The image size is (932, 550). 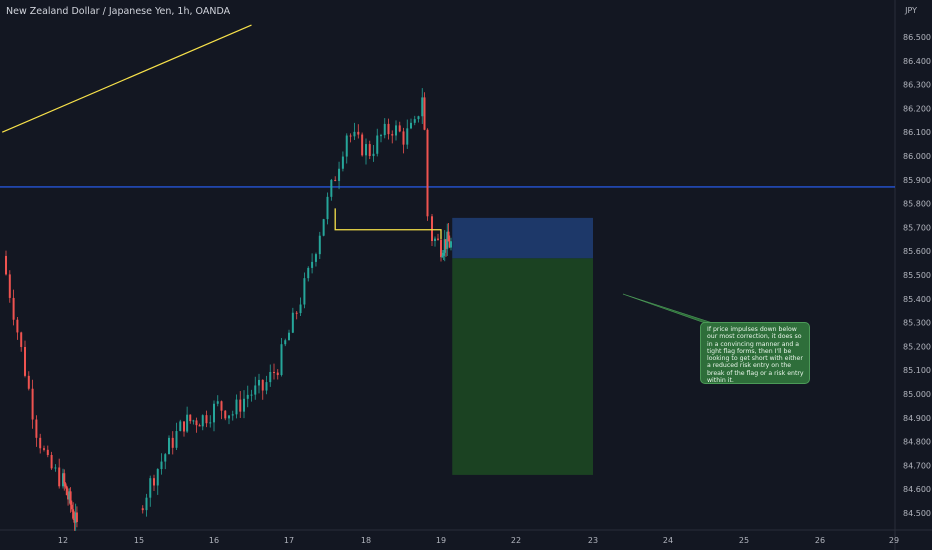 What do you see at coordinates (917, 513) in the screenshot?
I see `y-tick-label: 84.500` at bounding box center [917, 513].